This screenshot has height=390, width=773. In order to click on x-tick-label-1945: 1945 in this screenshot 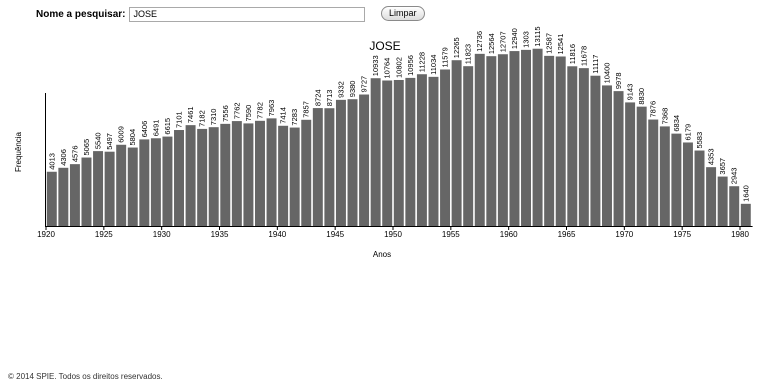, I will do `click(335, 234)`.